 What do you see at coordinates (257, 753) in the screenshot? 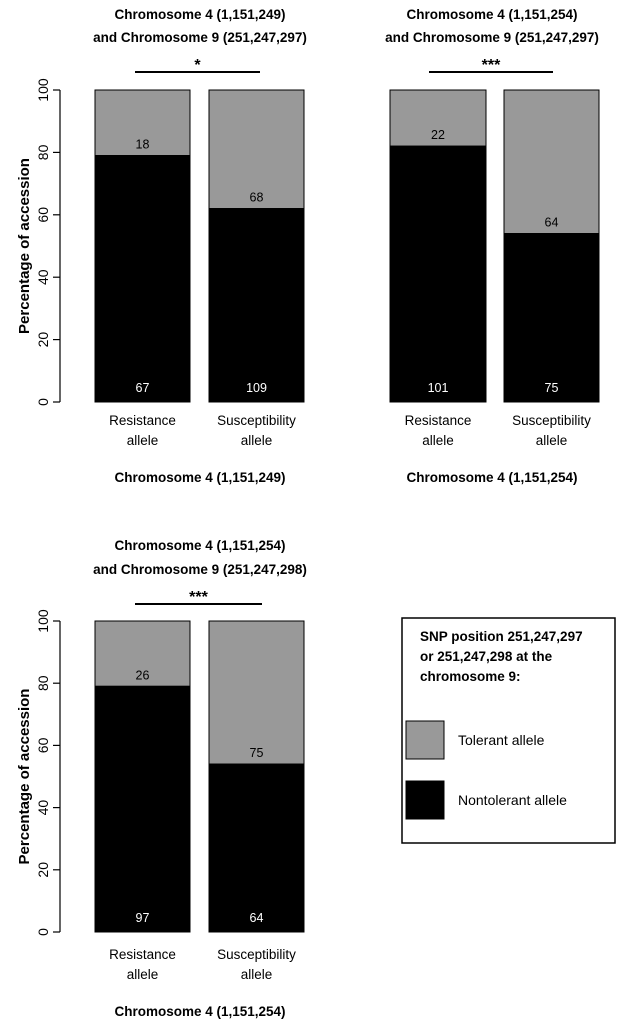
I see `data-label-tolerant: 75` at bounding box center [257, 753].